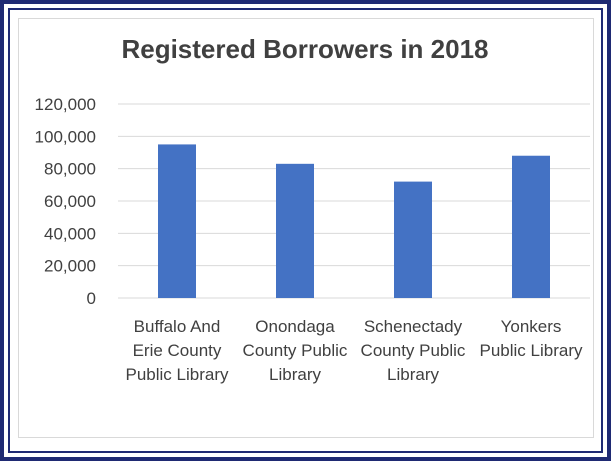 This screenshot has height=461, width=611. I want to click on x-tick-label: Buffalo And Erie County Public Library, so click(177, 350).